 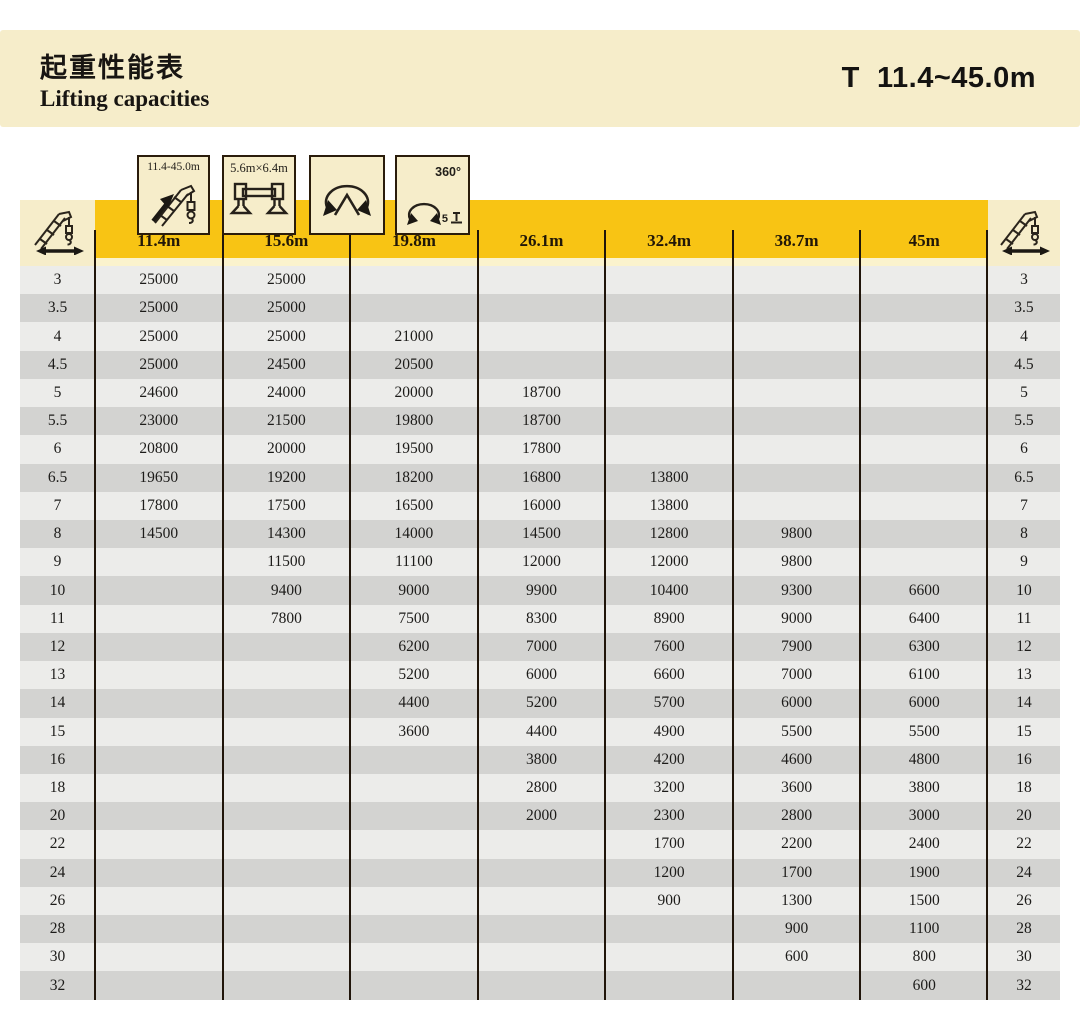 What do you see at coordinates (669, 731) in the screenshot?
I see `capacity-cell: 4900` at bounding box center [669, 731].